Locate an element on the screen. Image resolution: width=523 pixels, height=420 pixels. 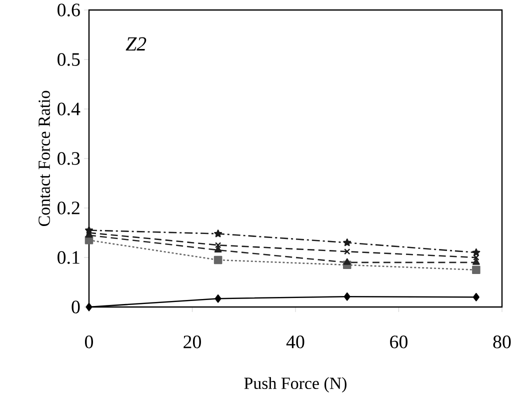
x-tick-label: 20 is located at coordinates (192, 342).